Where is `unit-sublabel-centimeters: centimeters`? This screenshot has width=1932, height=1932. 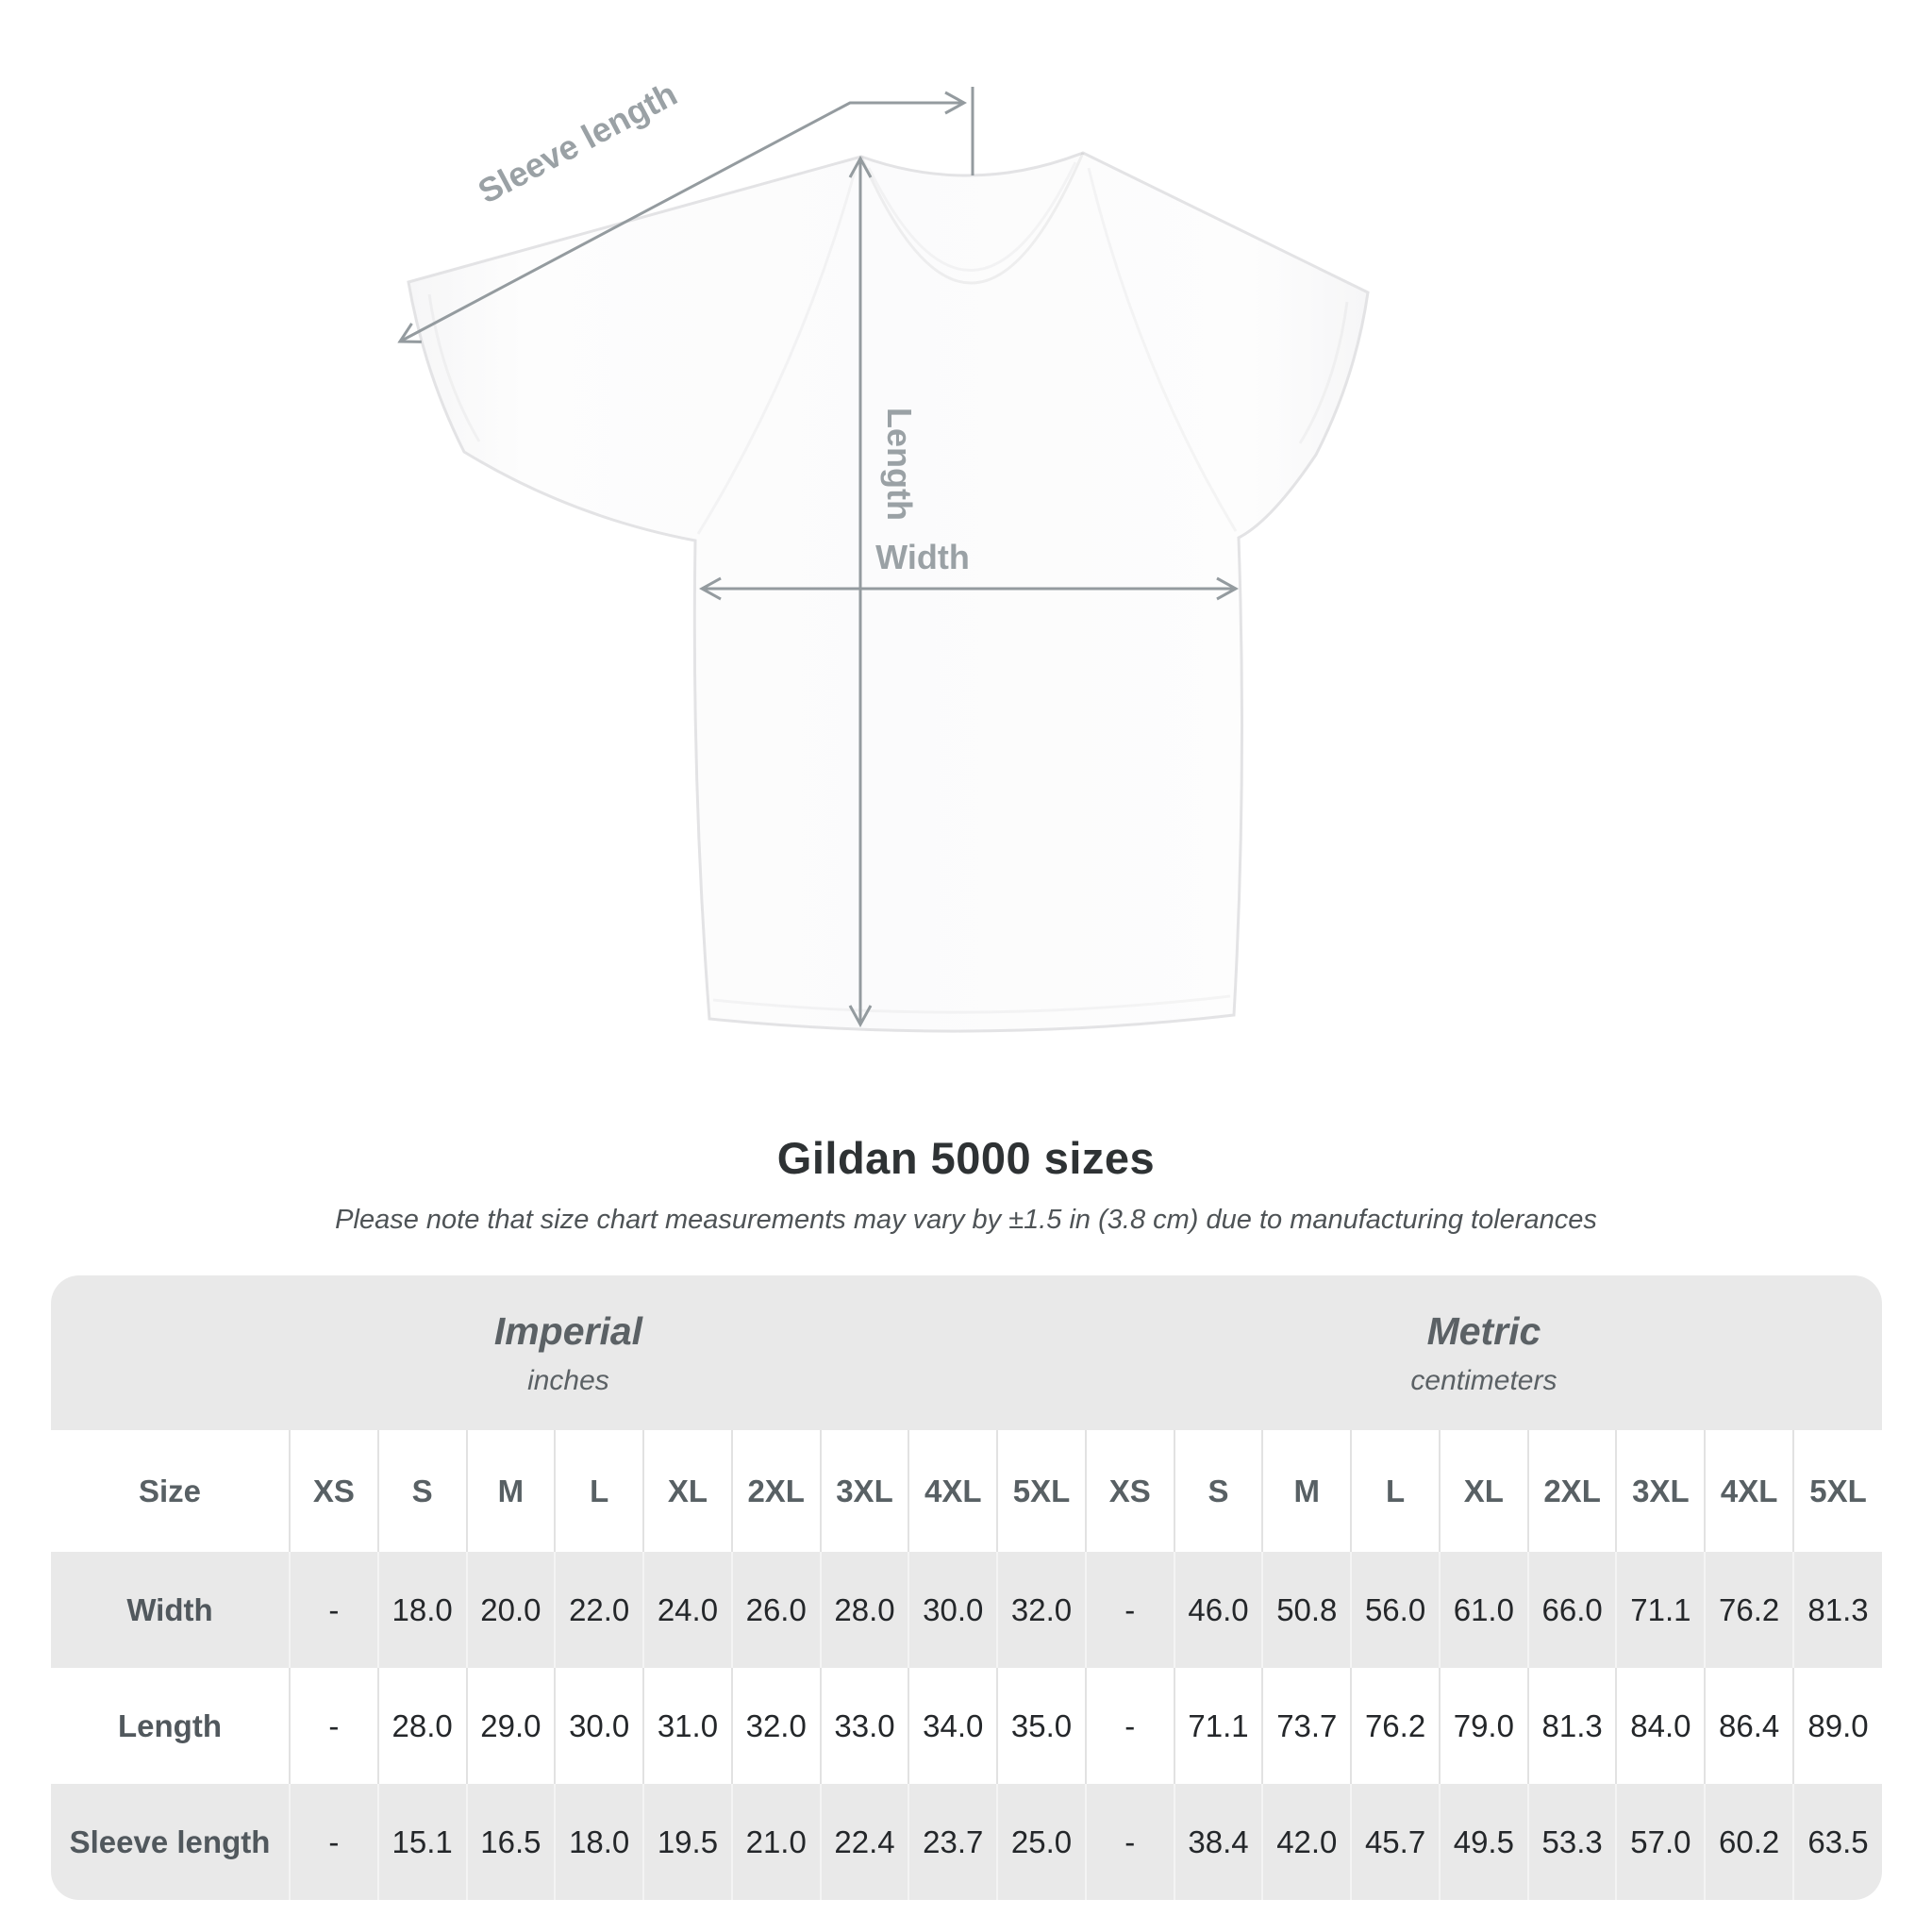 unit-sublabel-centimeters: centimeters is located at coordinates (1483, 1380).